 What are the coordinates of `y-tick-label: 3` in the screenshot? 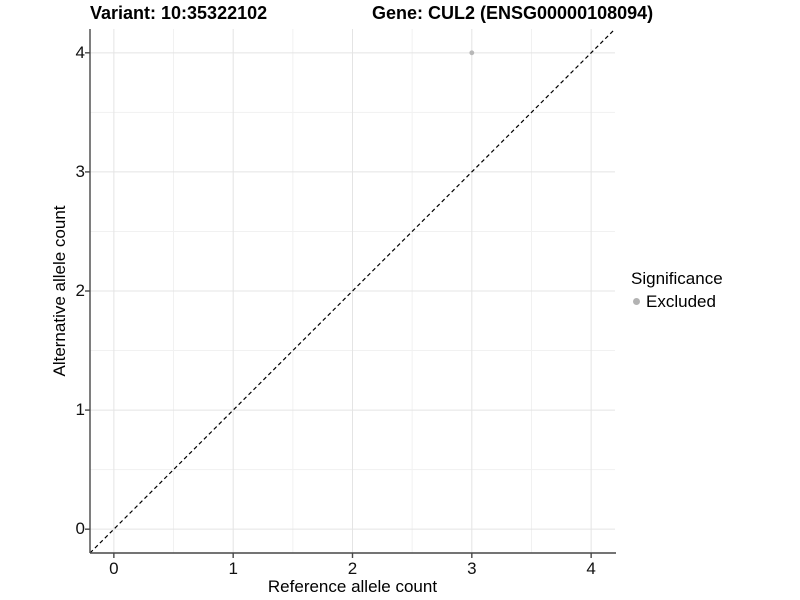 It's located at (80, 171).